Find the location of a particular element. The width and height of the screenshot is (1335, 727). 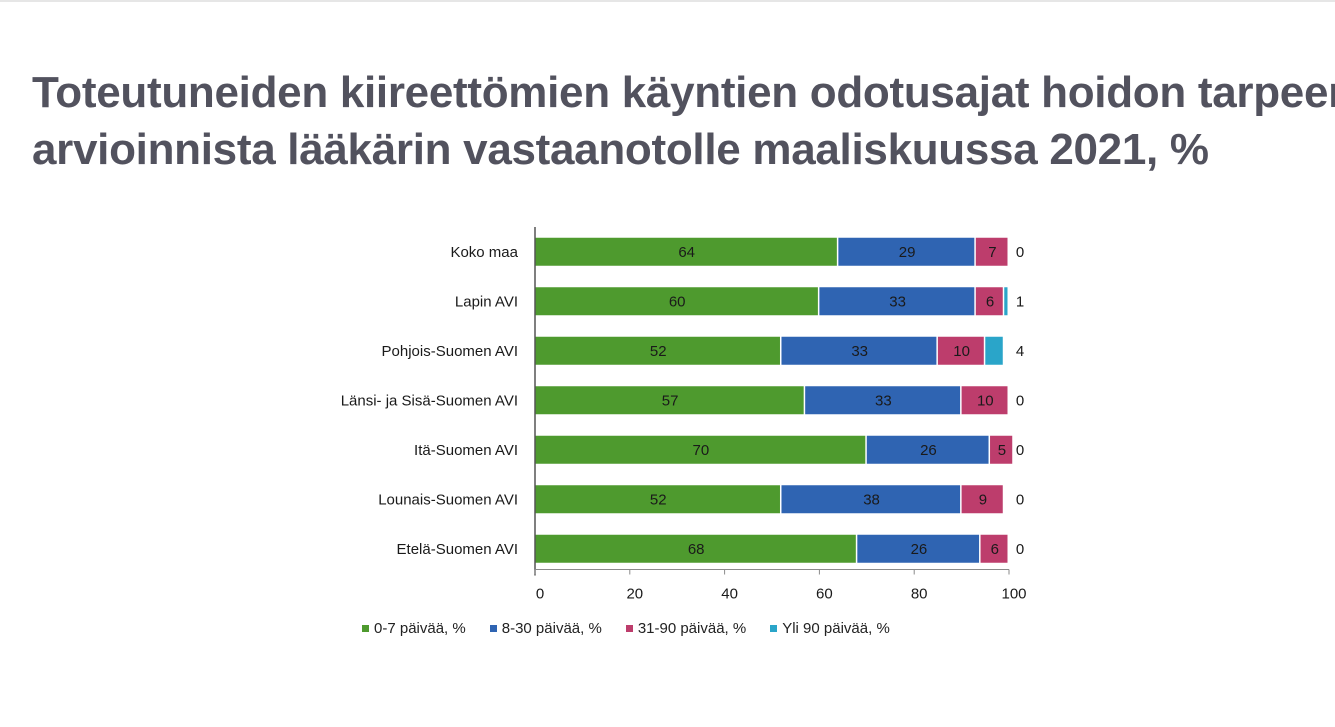

category-label: Koko maa is located at coordinates (484, 252).